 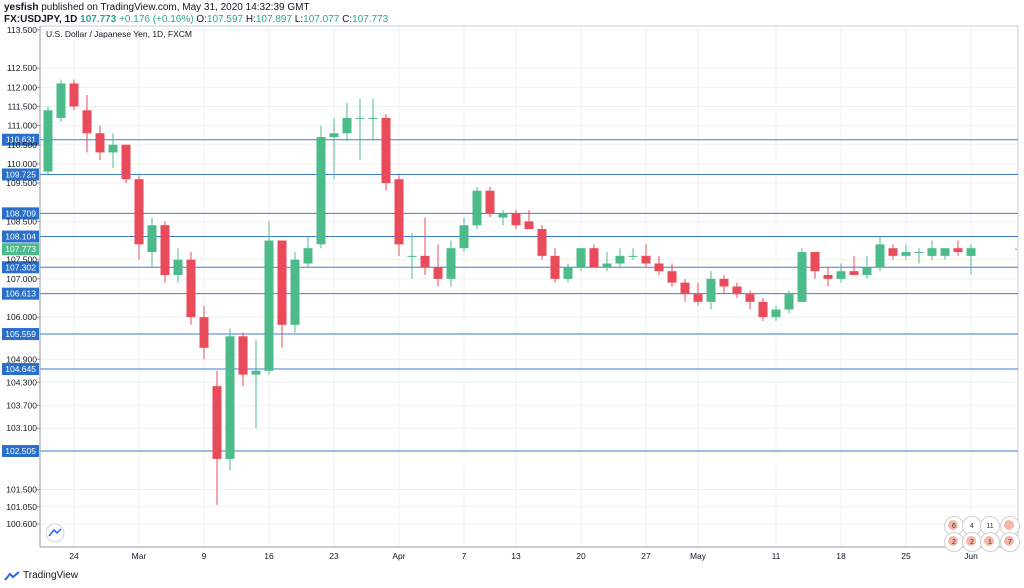 What do you see at coordinates (776, 556) in the screenshot?
I see `x-tick-label: 11` at bounding box center [776, 556].